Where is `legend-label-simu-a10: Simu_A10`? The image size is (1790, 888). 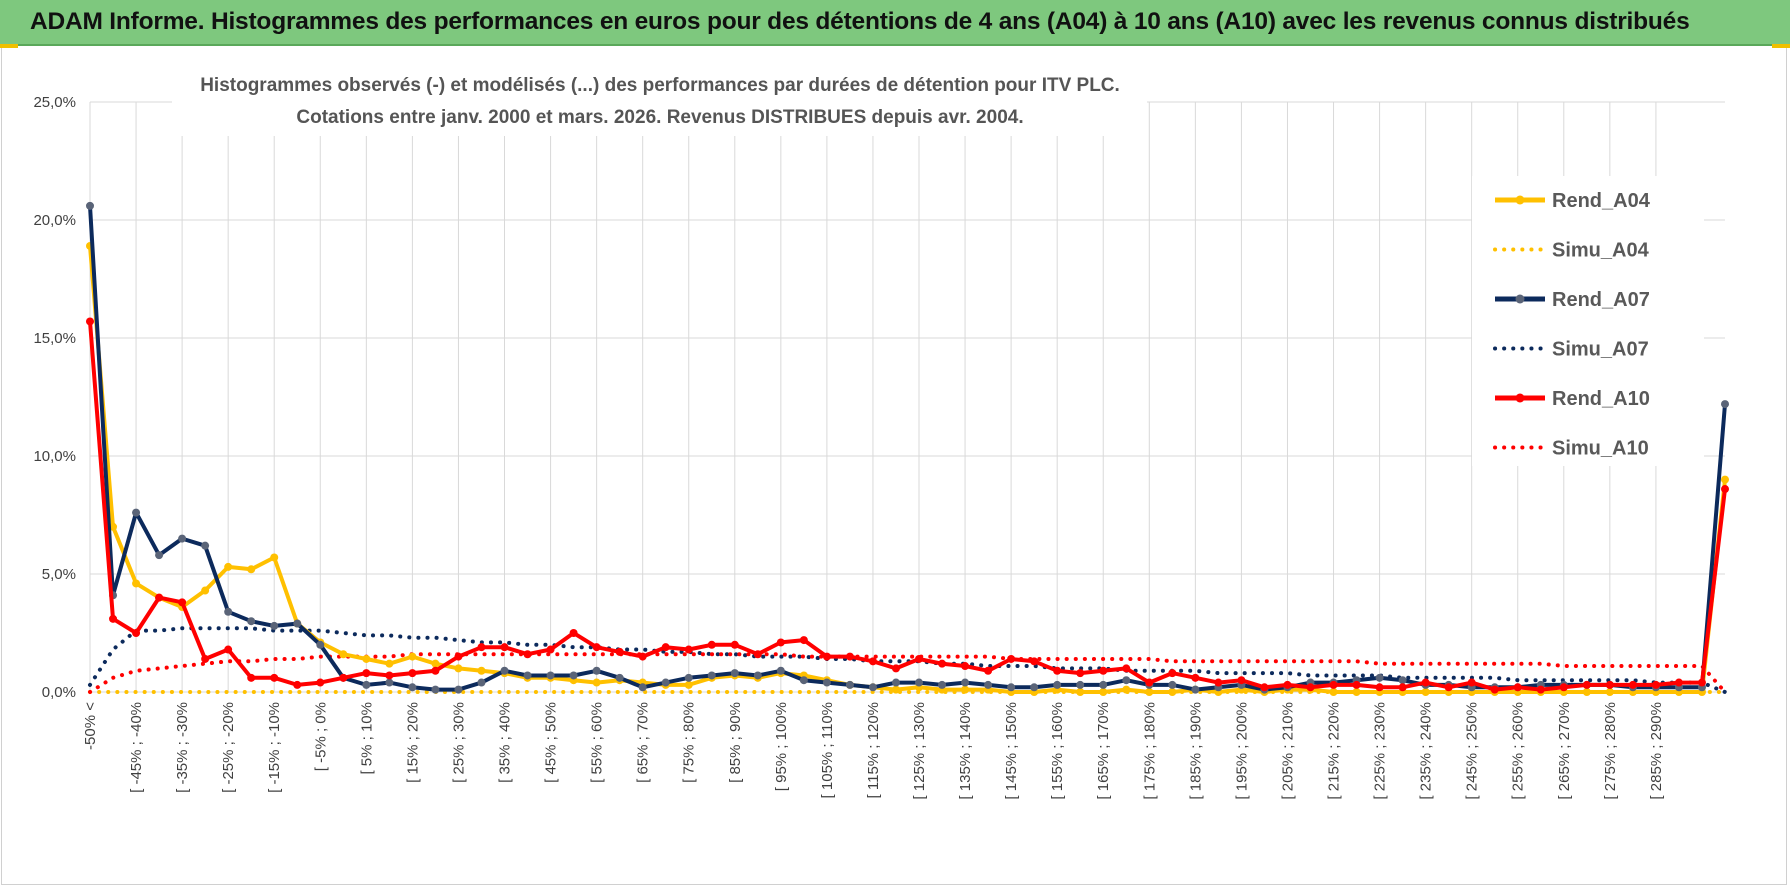 legend-label-simu-a10: Simu_A10 is located at coordinates (1600, 449).